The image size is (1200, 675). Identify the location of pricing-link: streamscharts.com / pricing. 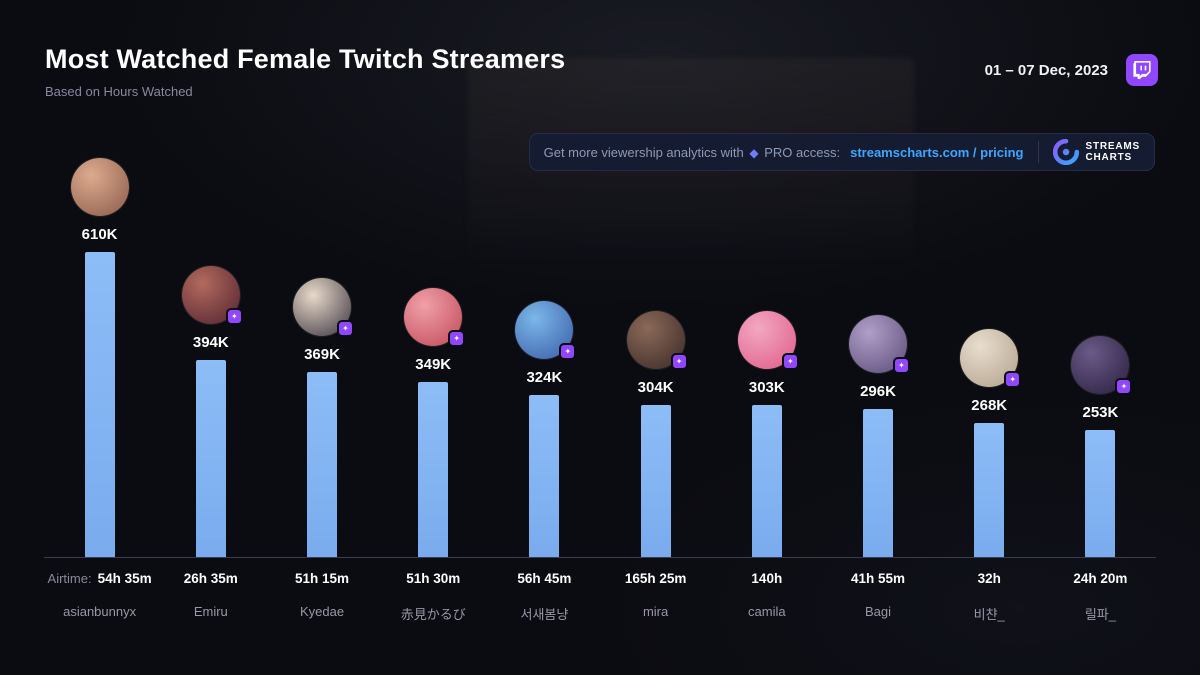
(937, 152).